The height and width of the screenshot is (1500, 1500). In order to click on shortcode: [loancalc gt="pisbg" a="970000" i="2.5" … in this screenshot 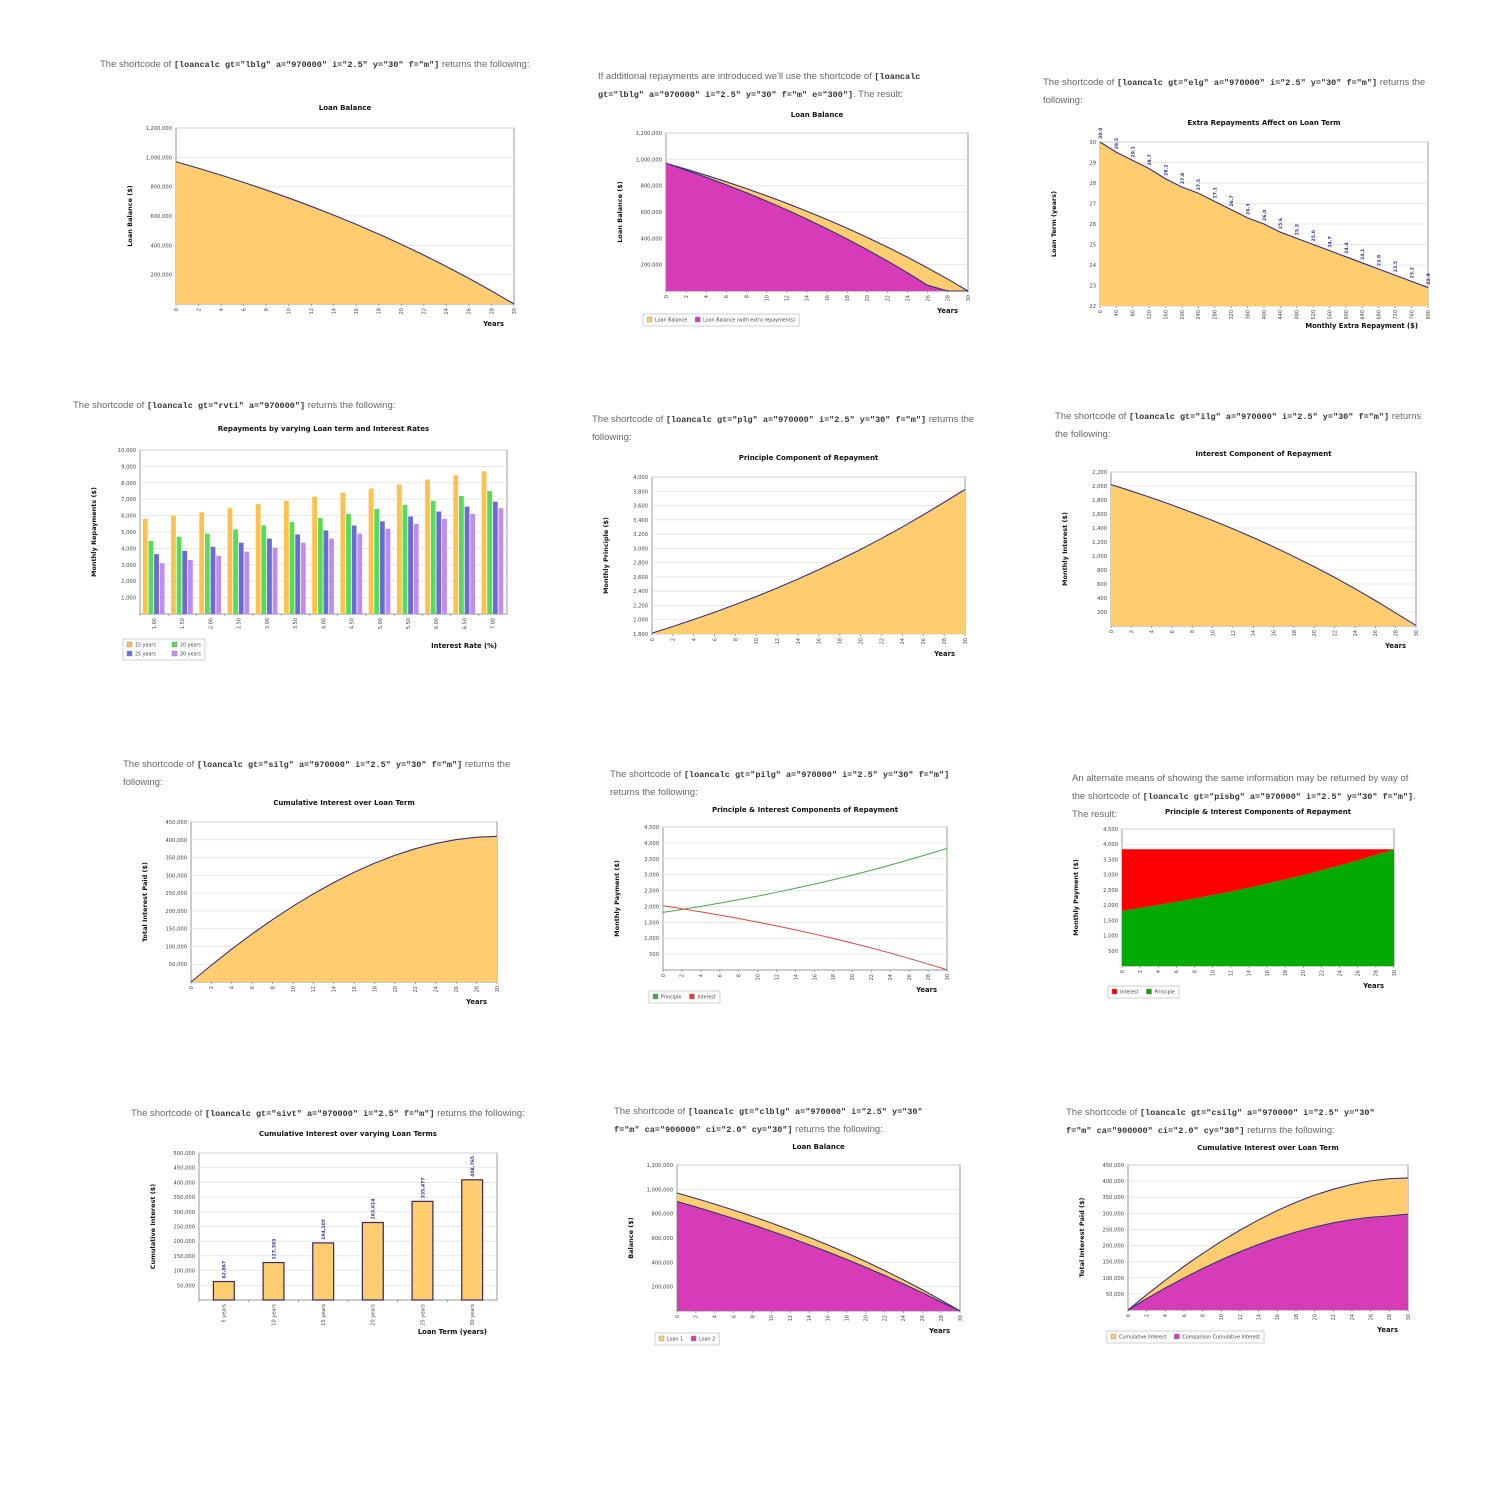, I will do `click(1278, 797)`.